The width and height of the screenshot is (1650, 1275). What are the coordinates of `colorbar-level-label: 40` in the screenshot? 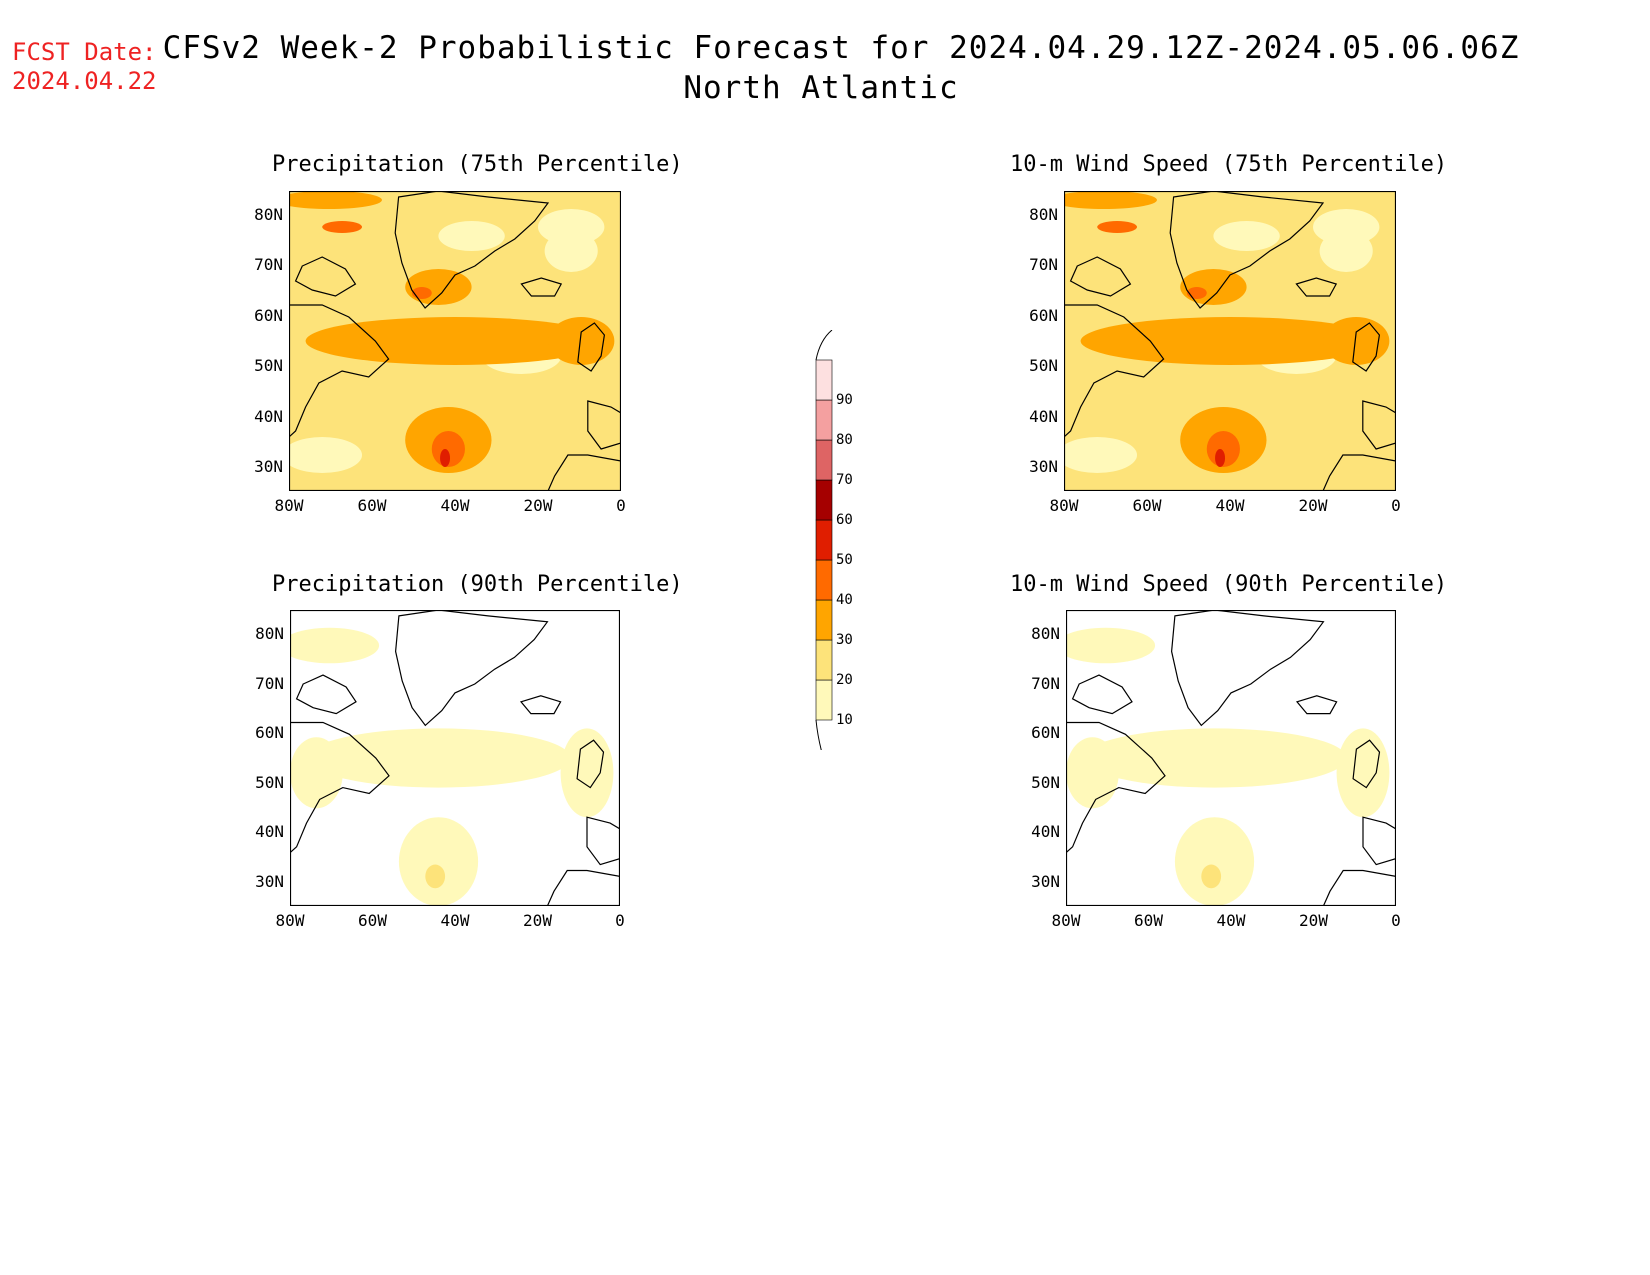 It's located at (844, 600).